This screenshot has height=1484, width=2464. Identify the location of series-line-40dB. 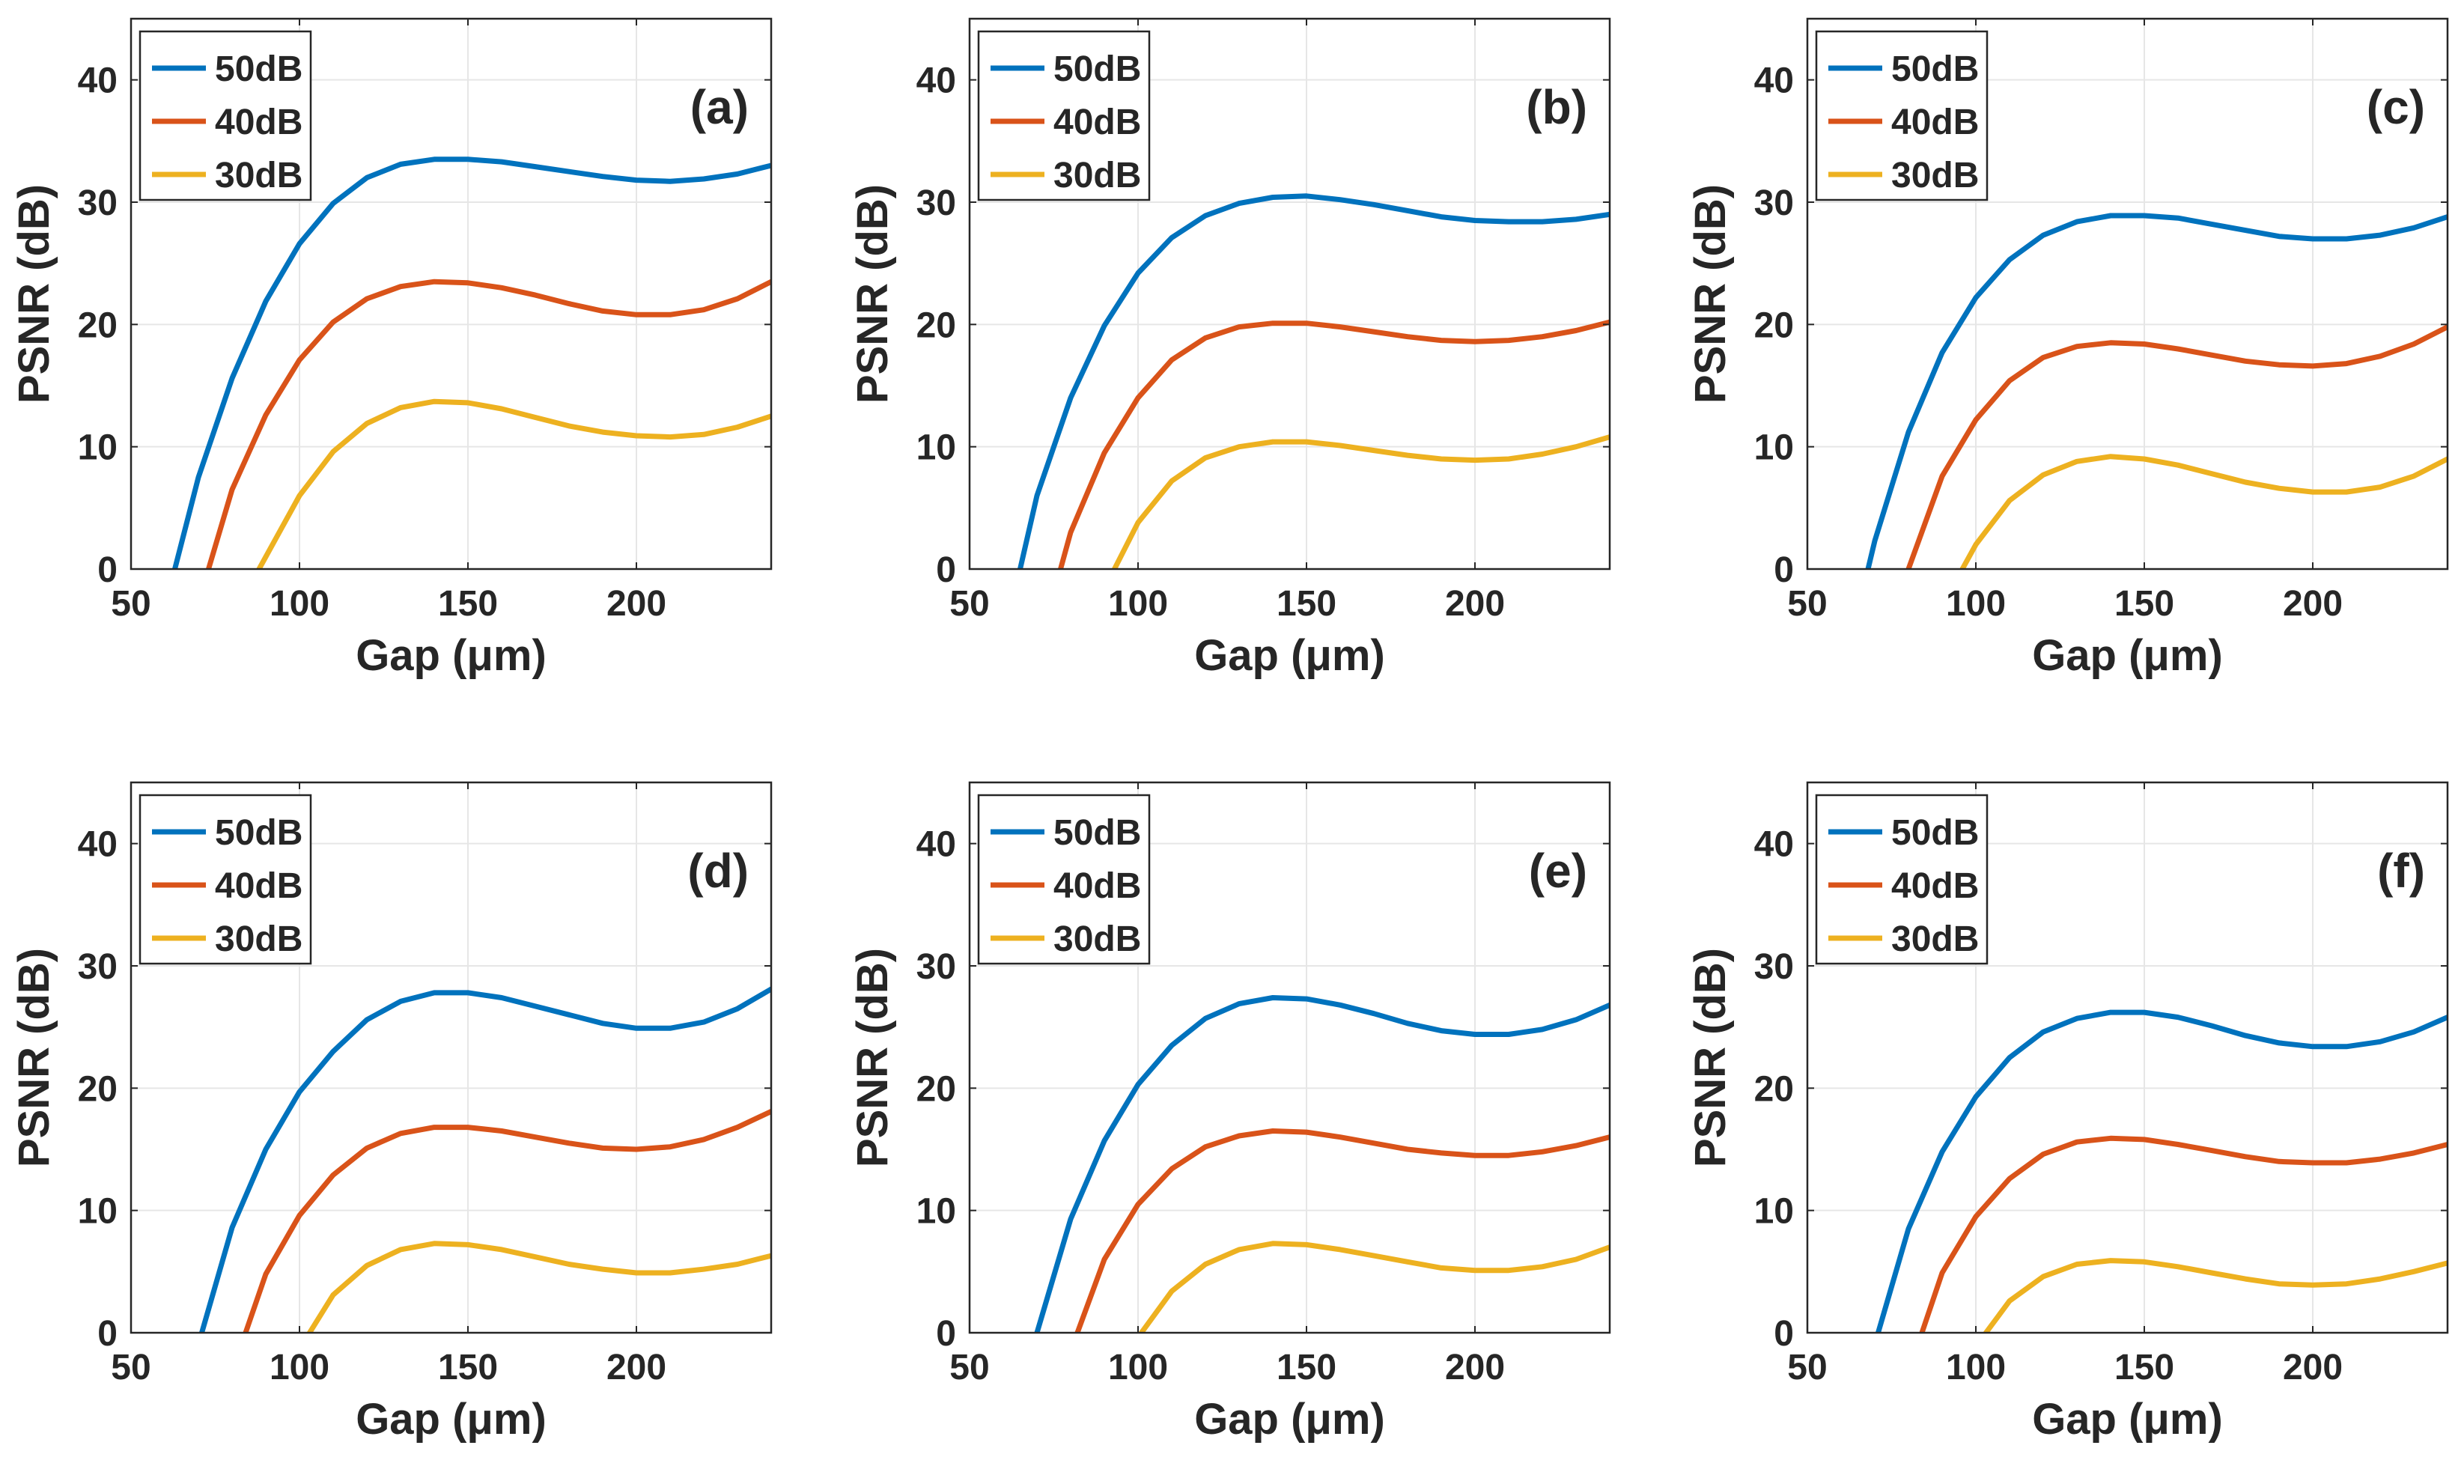
(507, 1220).